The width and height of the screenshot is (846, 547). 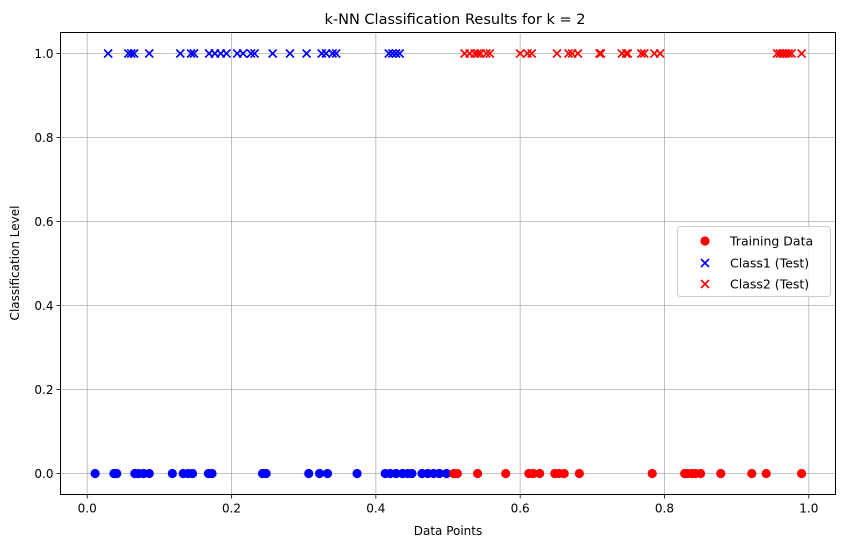 I want to click on legend-class2-label: Class2 (Test), so click(x=769, y=284).